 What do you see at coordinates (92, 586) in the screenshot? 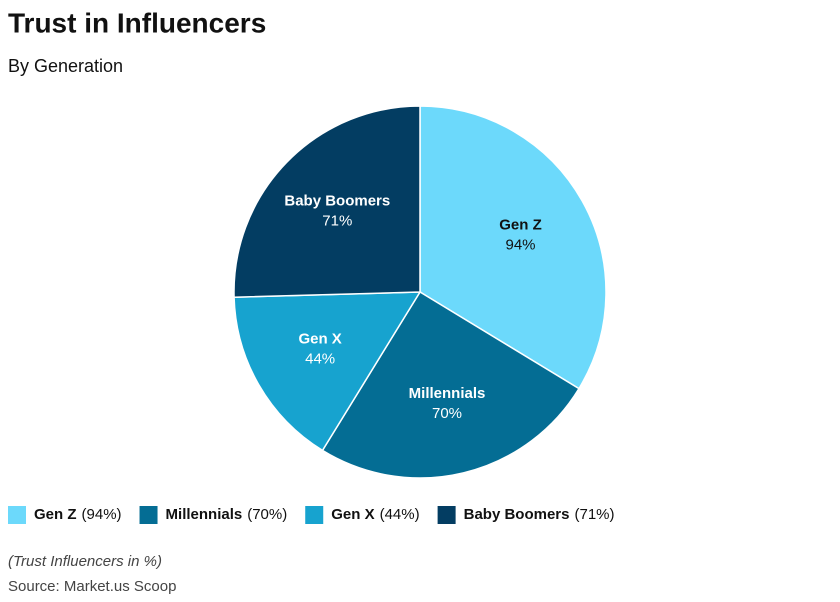
I see `source: Source: Market.us Scoop` at bounding box center [92, 586].